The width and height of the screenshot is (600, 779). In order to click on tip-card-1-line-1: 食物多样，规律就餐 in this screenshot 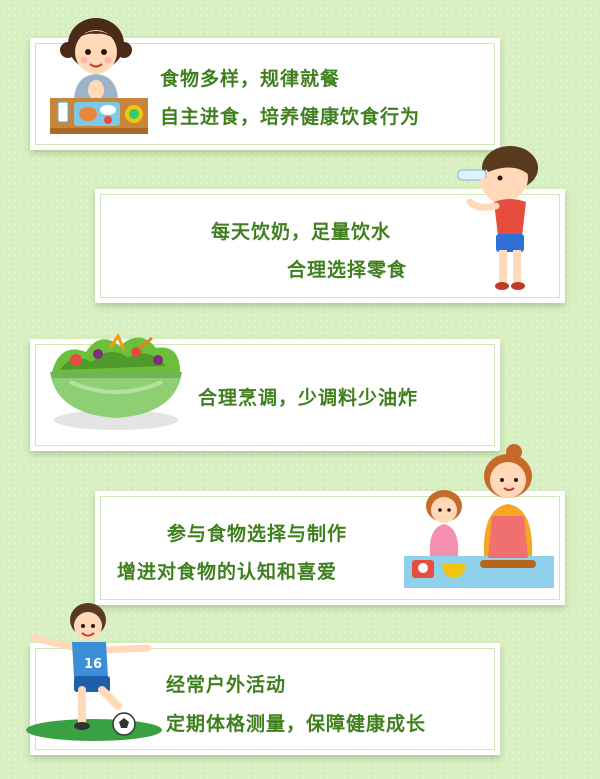, I will do `click(250, 79)`.